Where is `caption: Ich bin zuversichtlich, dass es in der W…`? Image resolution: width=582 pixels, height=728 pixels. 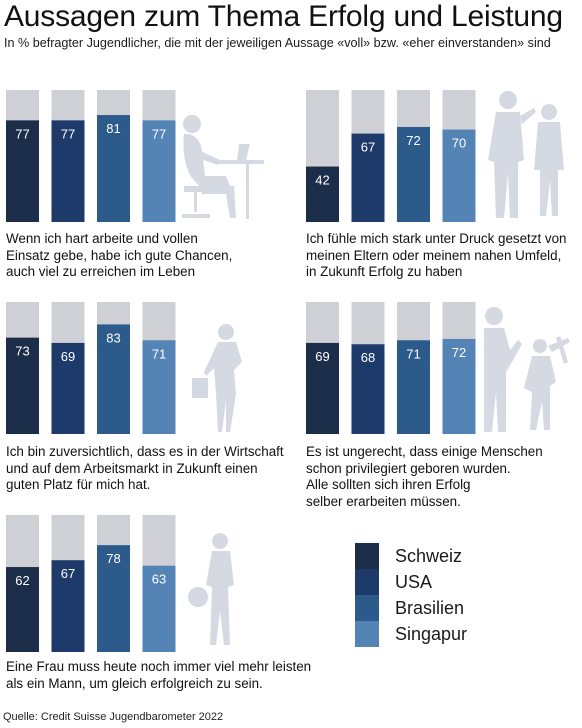 caption: Ich bin zuversichtlich, dass es in der W… is located at coordinates (151, 469).